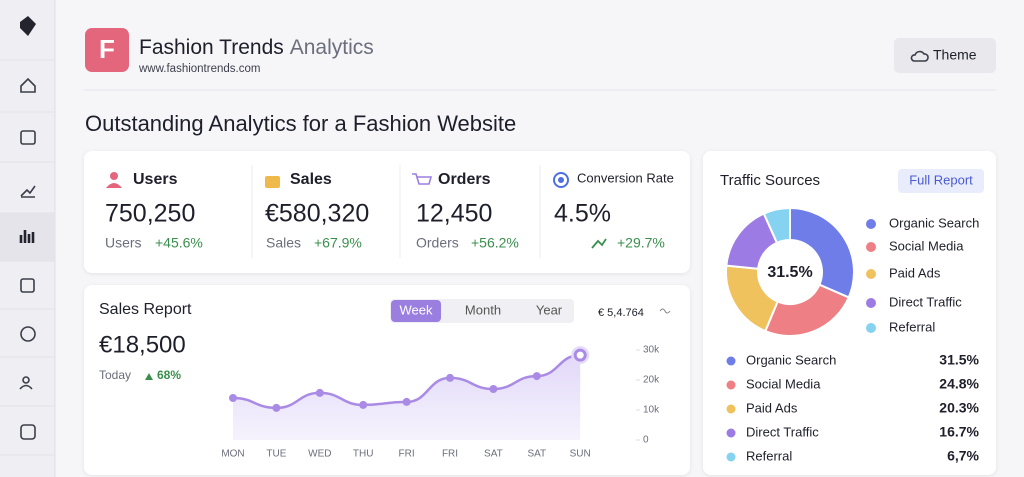 This screenshot has height=477, width=1024. I want to click on stat-change: +29.7%, so click(641, 243).